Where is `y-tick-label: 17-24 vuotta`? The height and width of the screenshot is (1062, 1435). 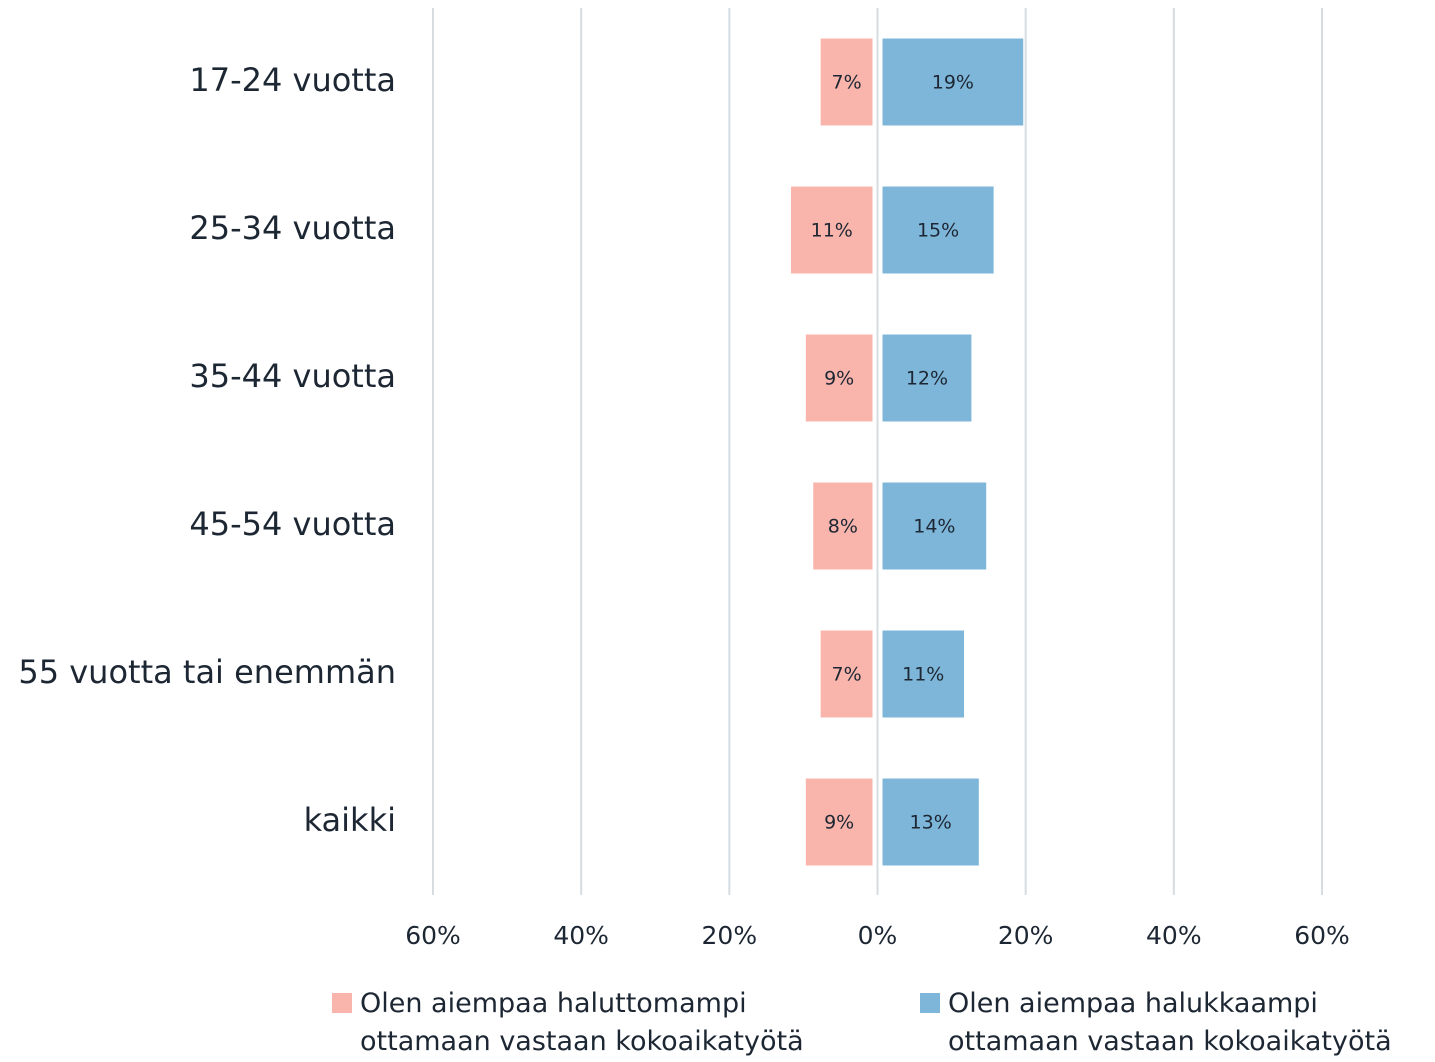
y-tick-label: 17-24 vuotta is located at coordinates (292, 80).